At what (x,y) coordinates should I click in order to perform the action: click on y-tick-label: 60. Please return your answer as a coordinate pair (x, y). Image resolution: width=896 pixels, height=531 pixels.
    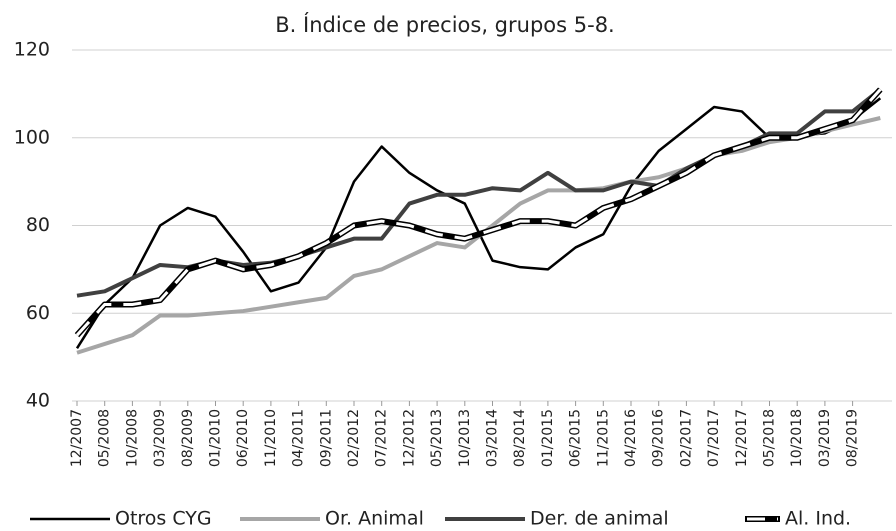
    Looking at the image, I should click on (38, 313).